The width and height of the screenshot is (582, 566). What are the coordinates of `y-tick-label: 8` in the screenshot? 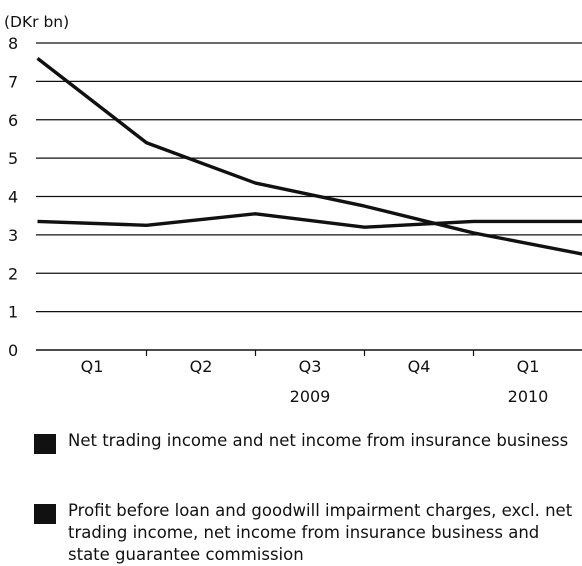 It's located at (13, 43).